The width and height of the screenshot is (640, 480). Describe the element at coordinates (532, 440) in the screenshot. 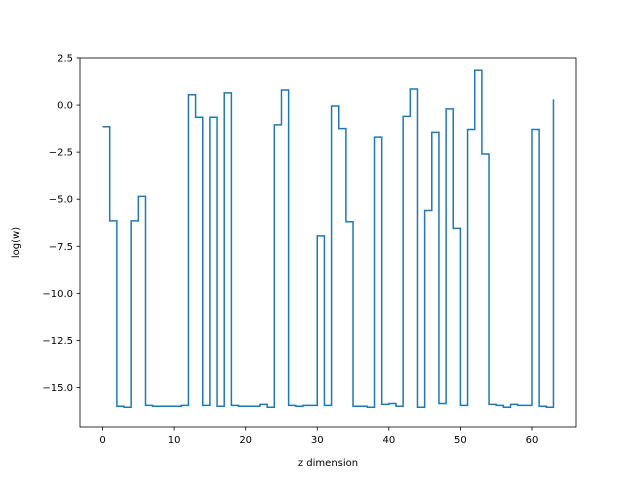

I see `x-tick-label: 60` at that location.